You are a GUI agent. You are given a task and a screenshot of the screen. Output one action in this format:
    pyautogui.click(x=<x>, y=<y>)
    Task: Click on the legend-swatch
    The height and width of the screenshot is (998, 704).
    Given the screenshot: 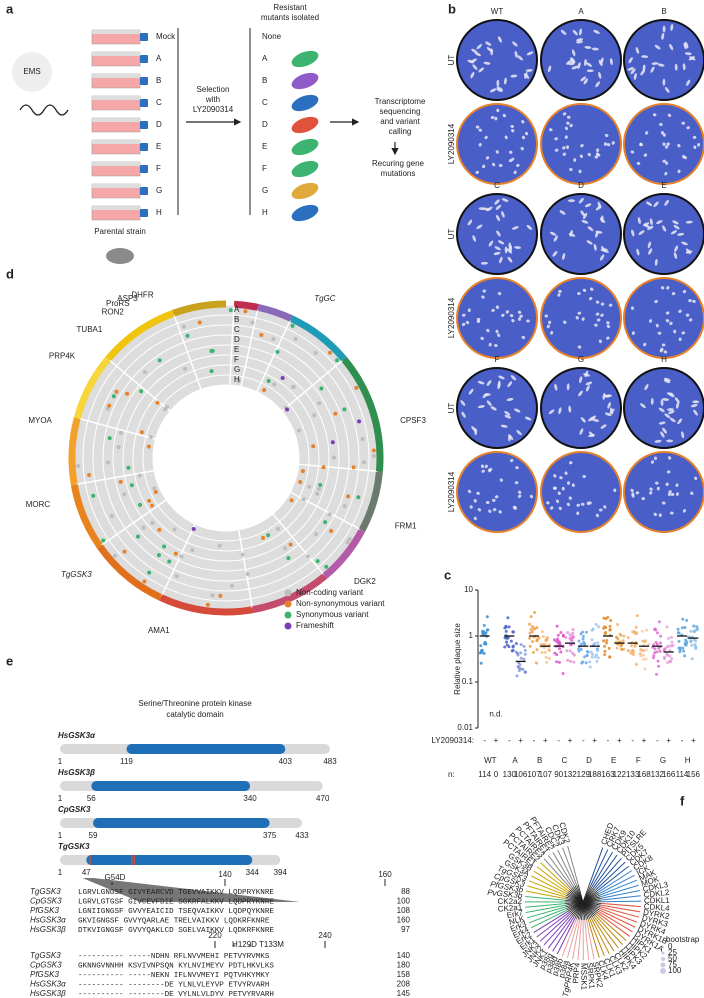 What is the action you would take?
    pyautogui.click(x=288, y=604)
    